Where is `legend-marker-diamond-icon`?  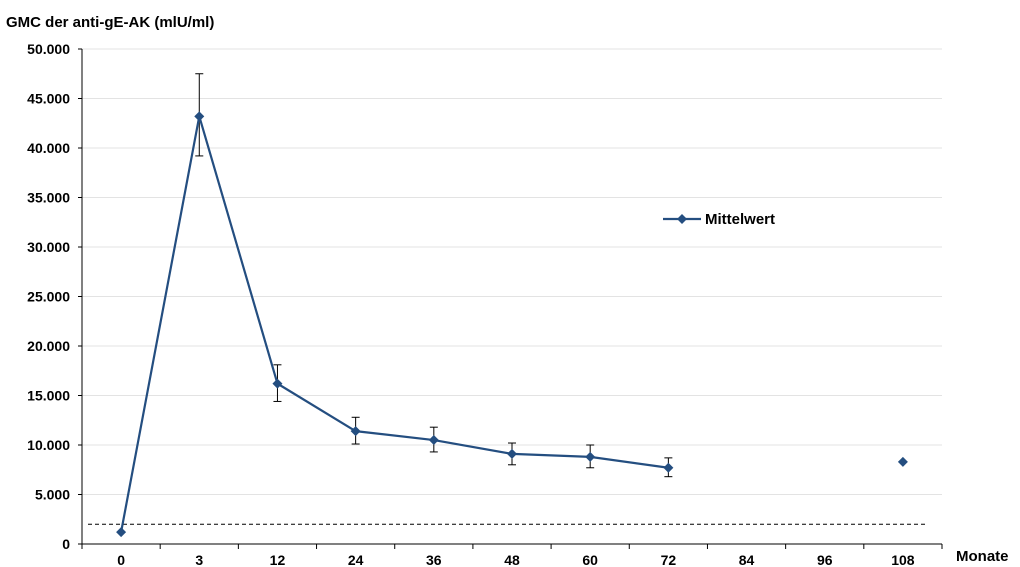 legend-marker-diamond-icon is located at coordinates (682, 219).